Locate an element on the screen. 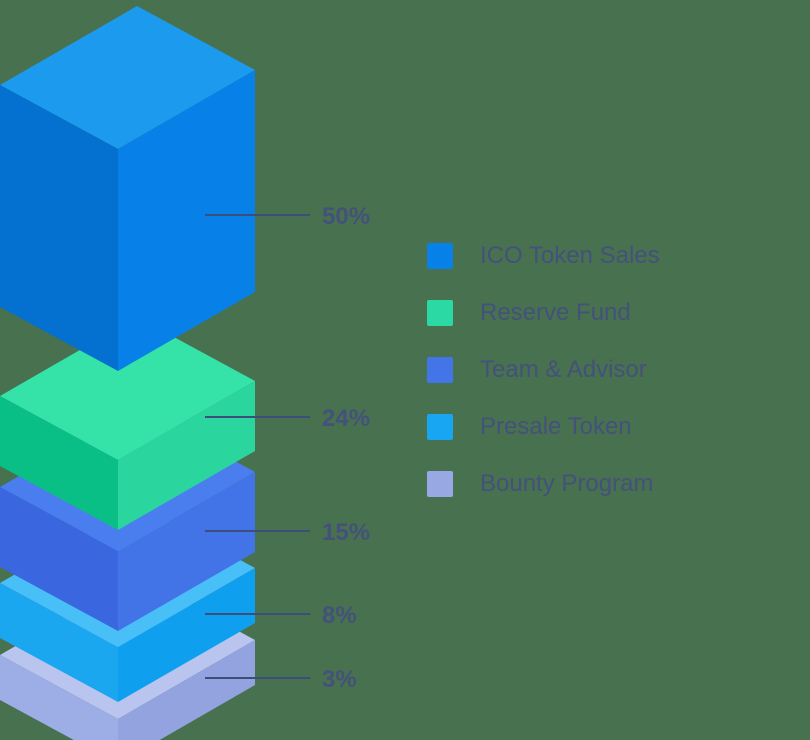  presale-right-face is located at coordinates (186, 635).